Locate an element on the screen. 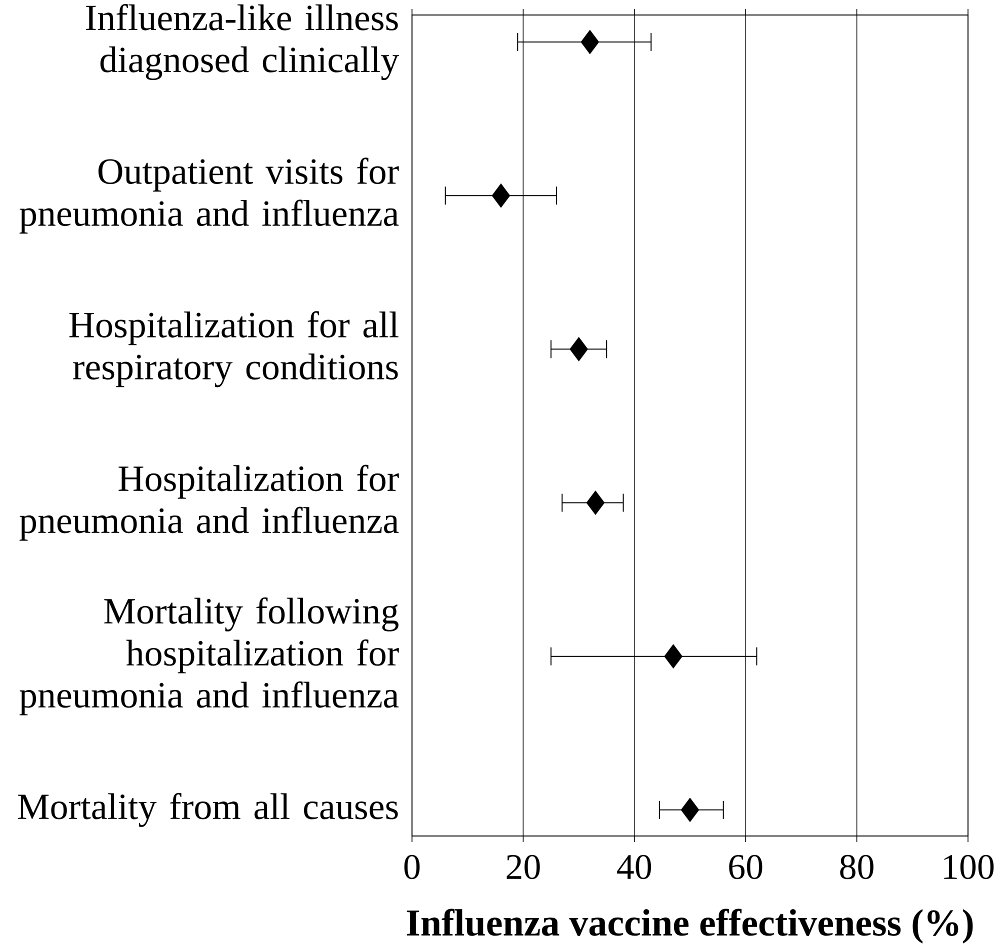  y-tick-label: Hospitalization for all respiratory conditions is located at coordinates (233, 349).